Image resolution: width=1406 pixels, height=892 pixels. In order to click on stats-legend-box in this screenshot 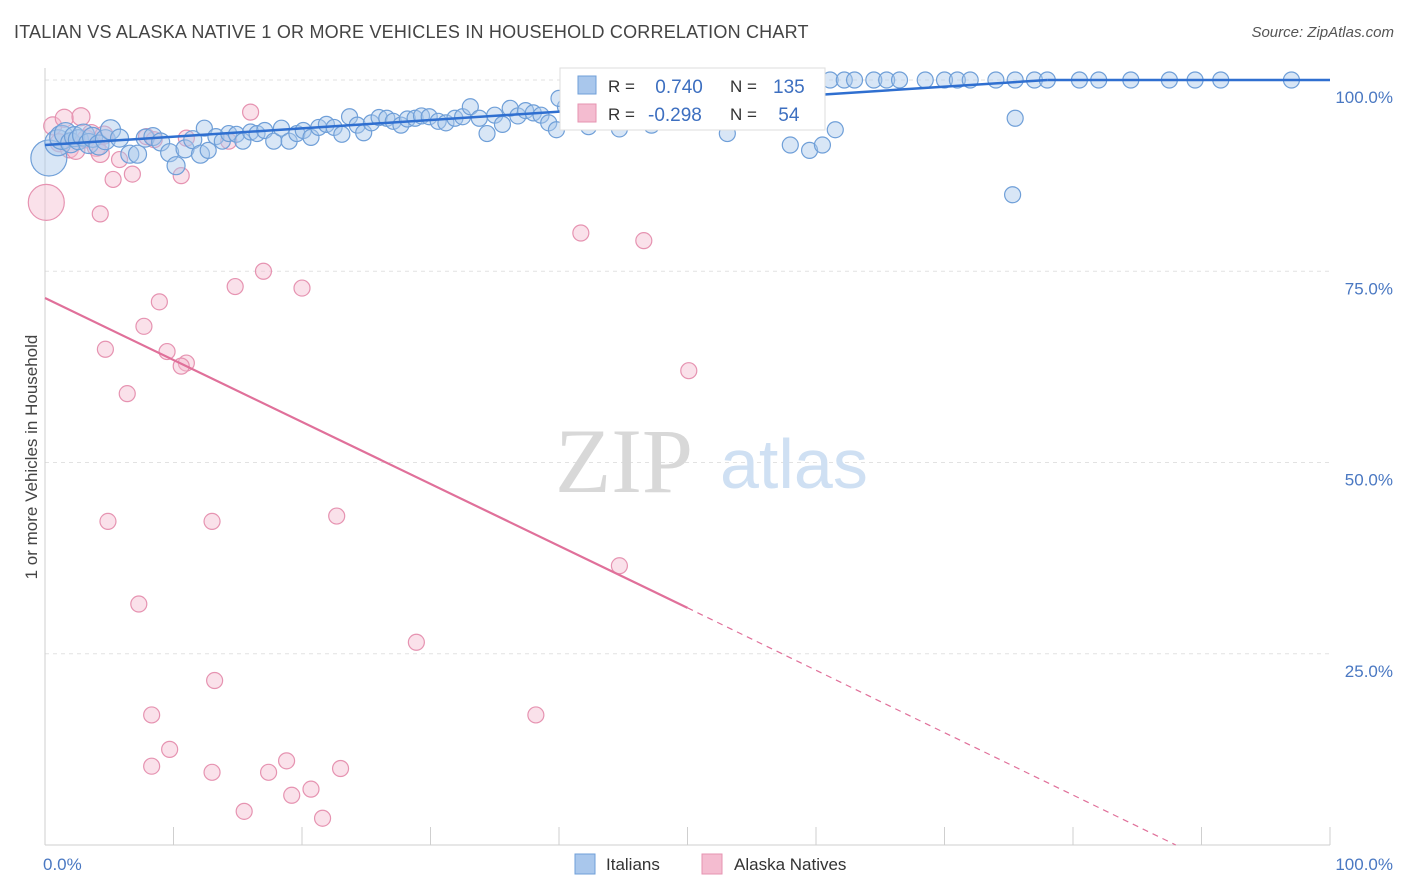, I will do `click(692, 99)`.